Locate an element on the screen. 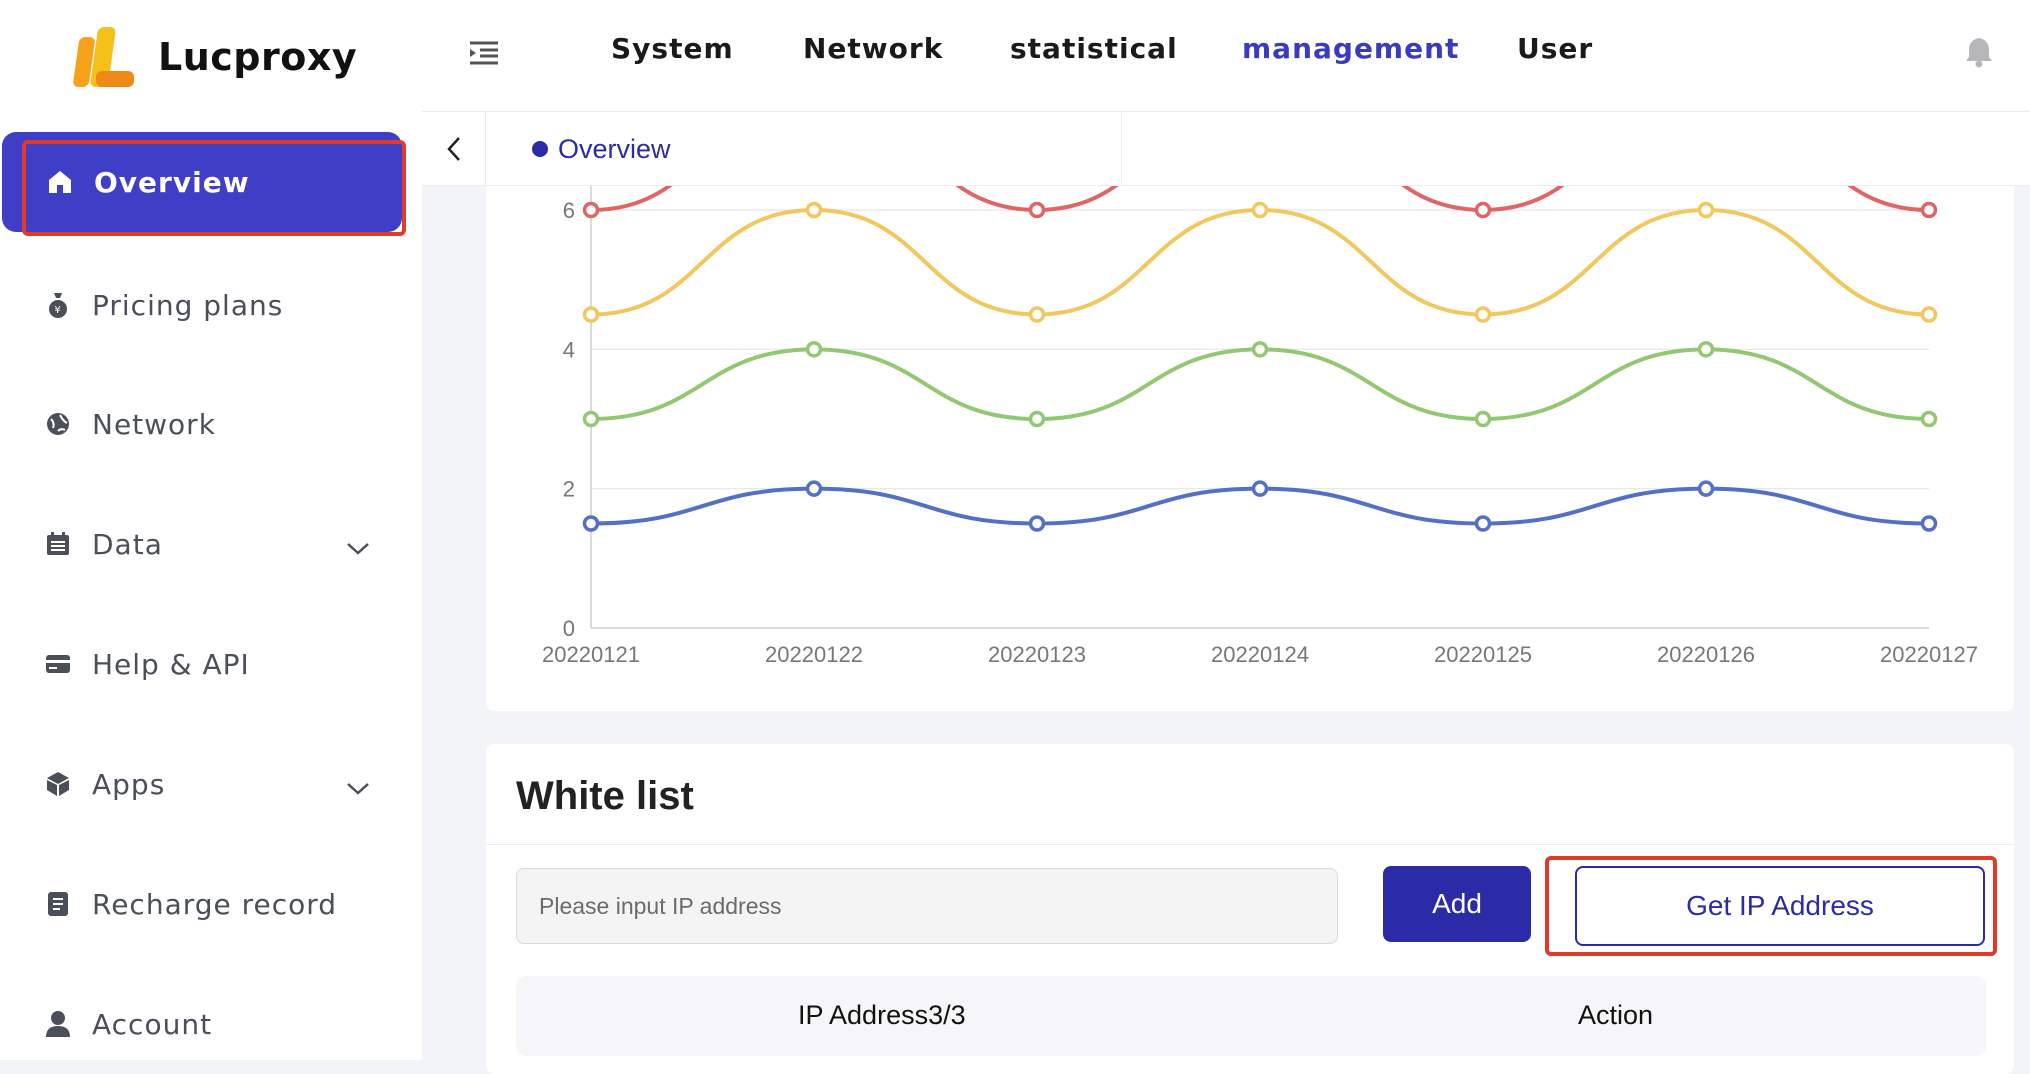  calendar-icon is located at coordinates (58, 544).